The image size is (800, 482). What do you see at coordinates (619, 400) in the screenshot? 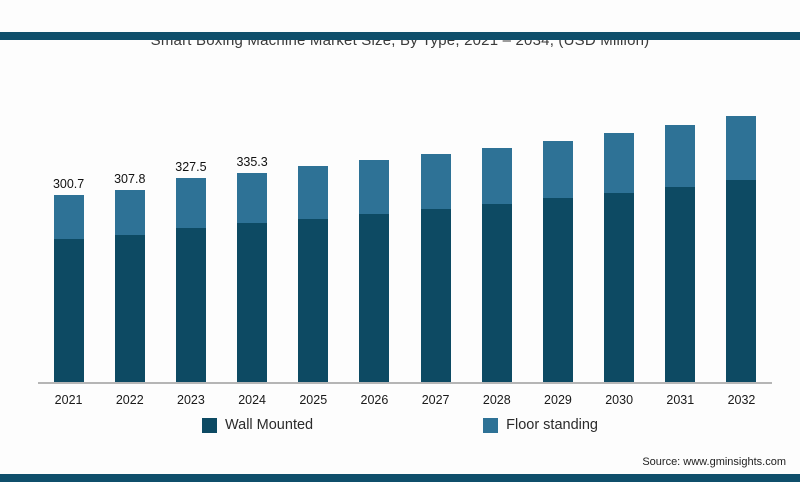
I see `x-tick-label: 2030` at bounding box center [619, 400].